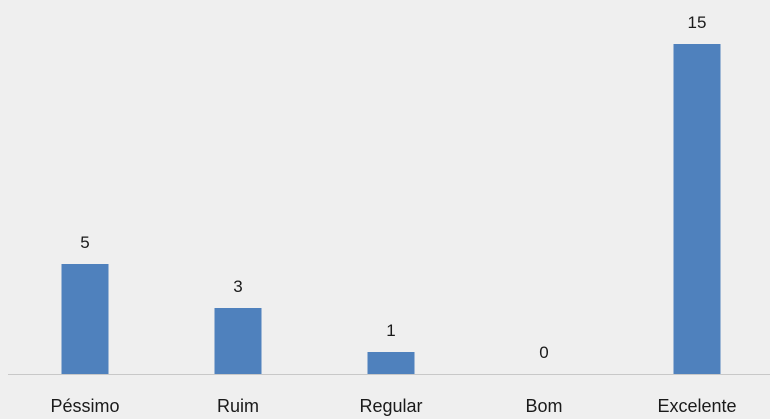  What do you see at coordinates (697, 209) in the screenshot?
I see `bar-excelente` at bounding box center [697, 209].